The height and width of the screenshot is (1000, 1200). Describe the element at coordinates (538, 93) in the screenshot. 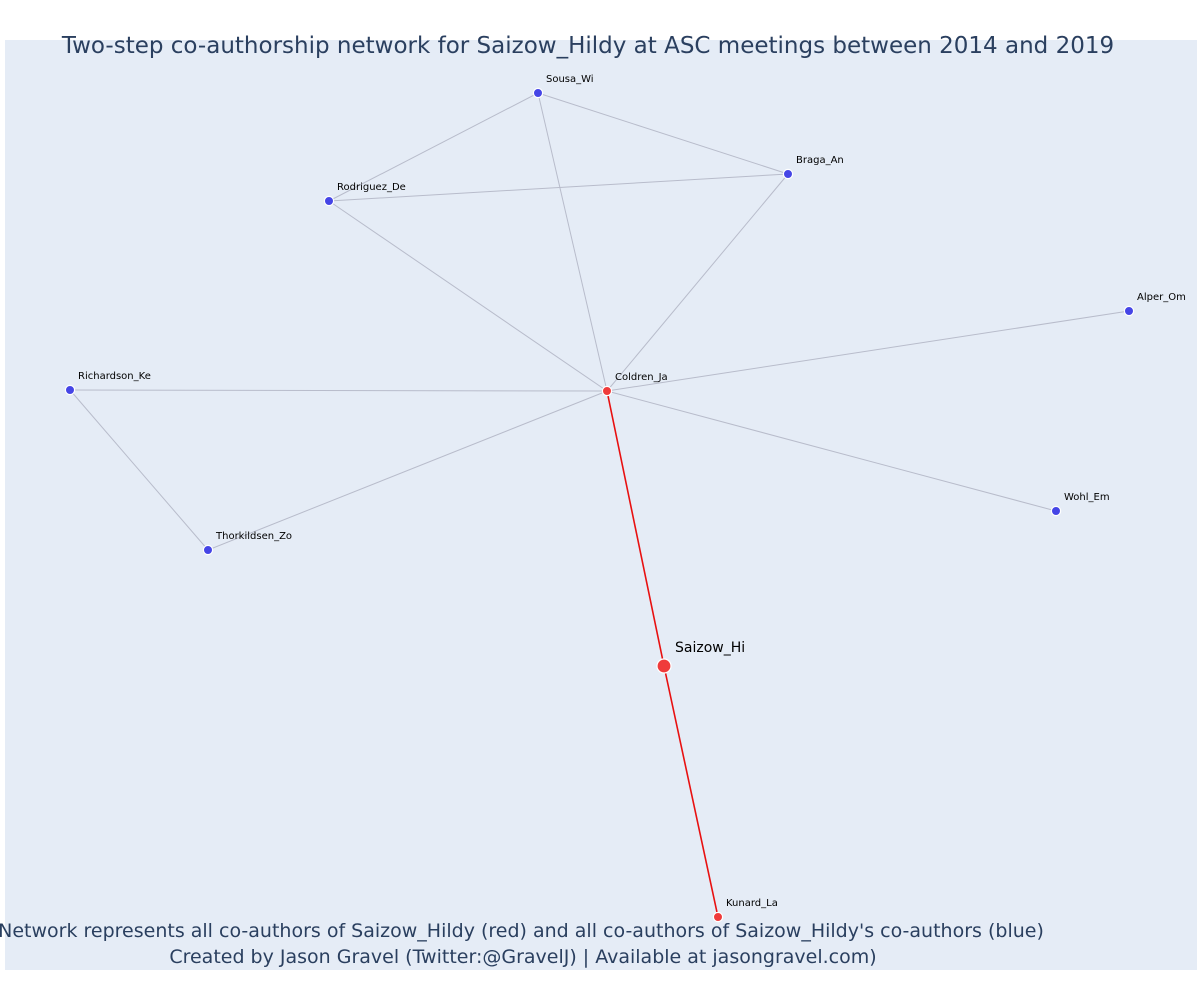

I see `node-sousa` at that location.